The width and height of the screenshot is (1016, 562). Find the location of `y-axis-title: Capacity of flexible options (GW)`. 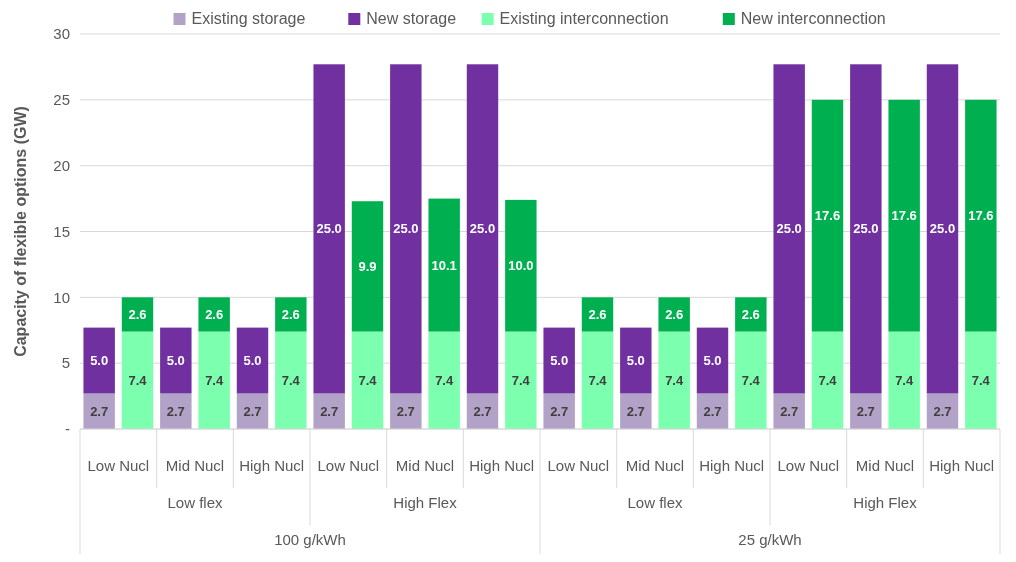

y-axis-title: Capacity of flexible options (GW) is located at coordinates (20, 231).